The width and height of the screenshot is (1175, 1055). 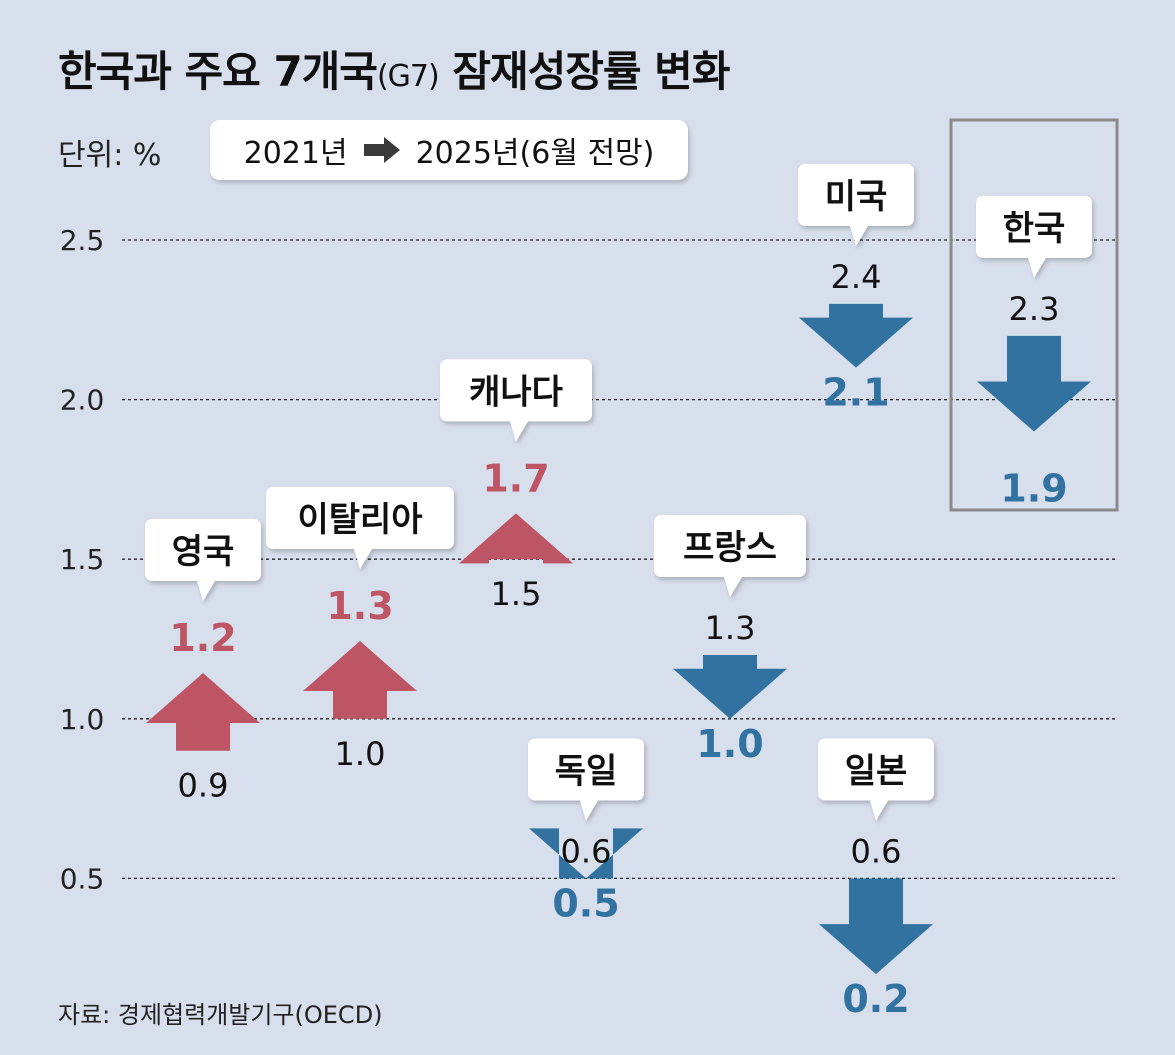 What do you see at coordinates (875, 999) in the screenshot?
I see `value-2025: 0.2` at bounding box center [875, 999].